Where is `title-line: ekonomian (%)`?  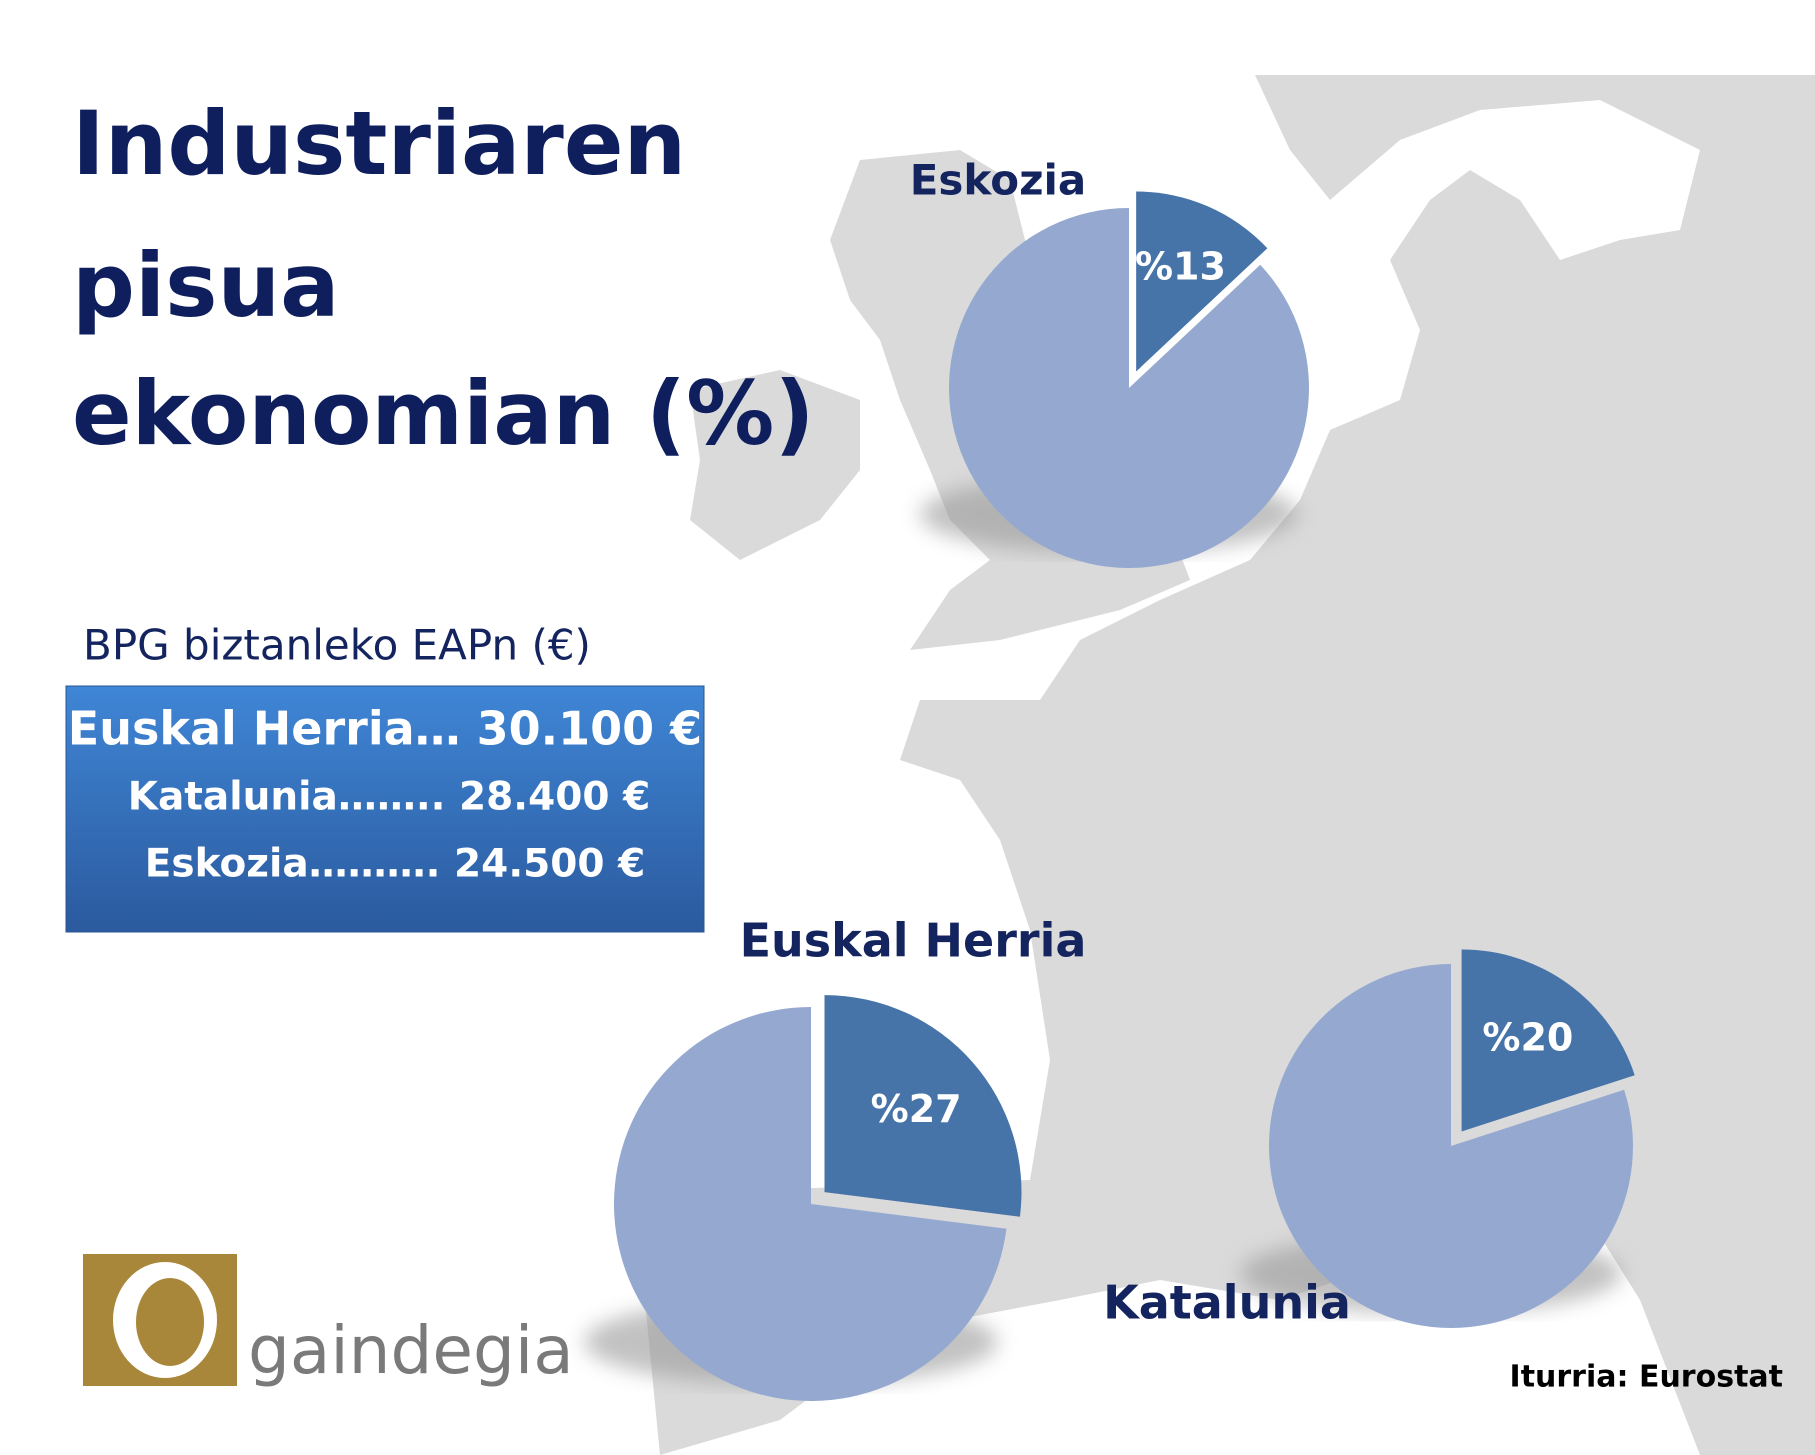
title-line: ekonomian (%) is located at coordinates (443, 413).